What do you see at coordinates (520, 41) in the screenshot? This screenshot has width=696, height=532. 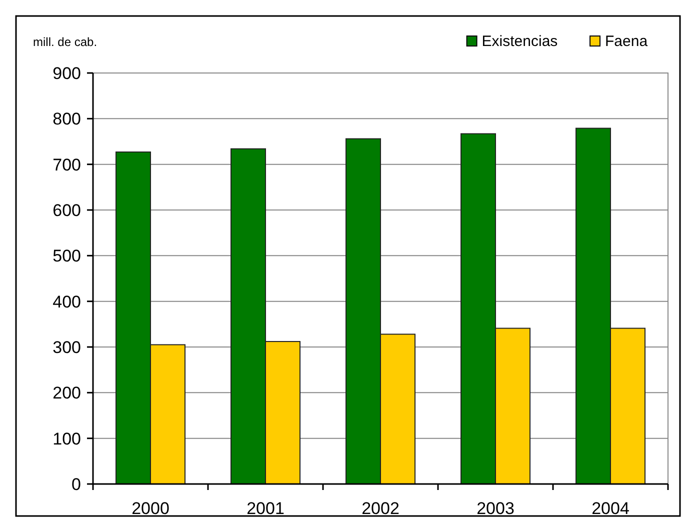 I see `legend-label: Existencias` at bounding box center [520, 41].